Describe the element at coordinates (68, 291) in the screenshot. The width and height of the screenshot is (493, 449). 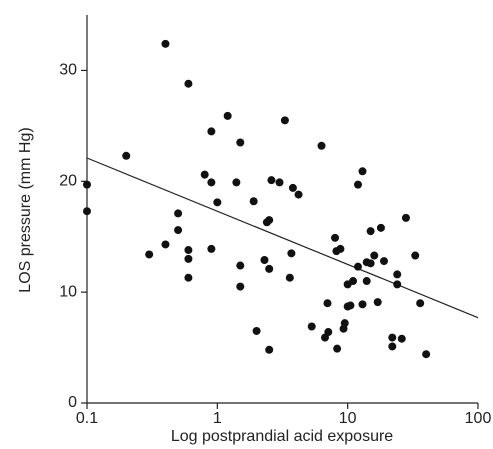
I see `y-tick-label: 10` at that location.